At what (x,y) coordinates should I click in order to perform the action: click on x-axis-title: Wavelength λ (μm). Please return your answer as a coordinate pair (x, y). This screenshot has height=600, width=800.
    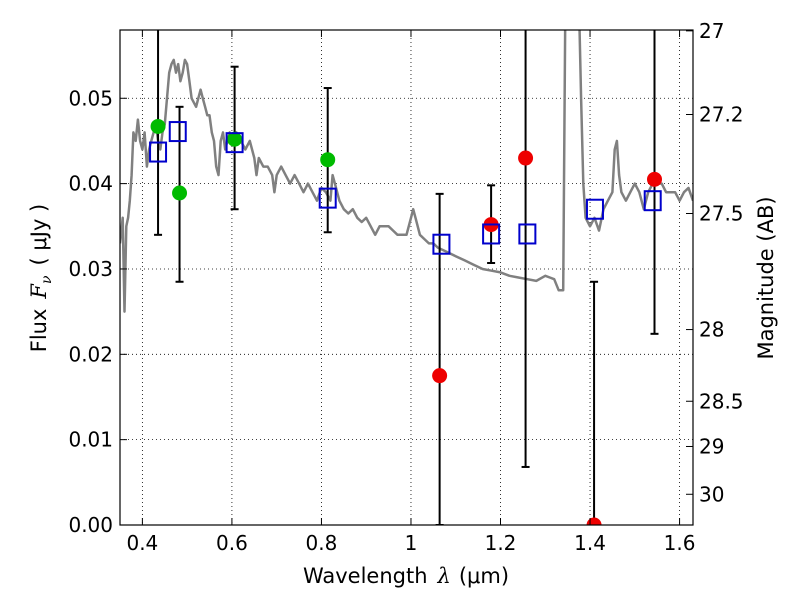
    Looking at the image, I should click on (406, 576).